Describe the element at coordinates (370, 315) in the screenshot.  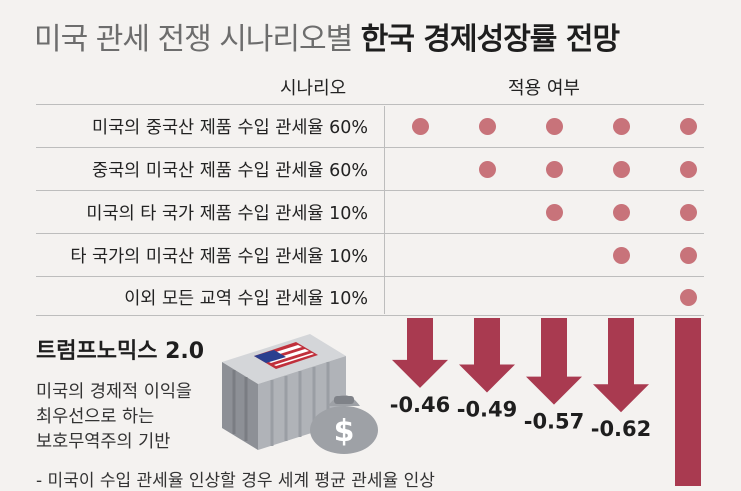
I see `table-bottom-rule` at that location.